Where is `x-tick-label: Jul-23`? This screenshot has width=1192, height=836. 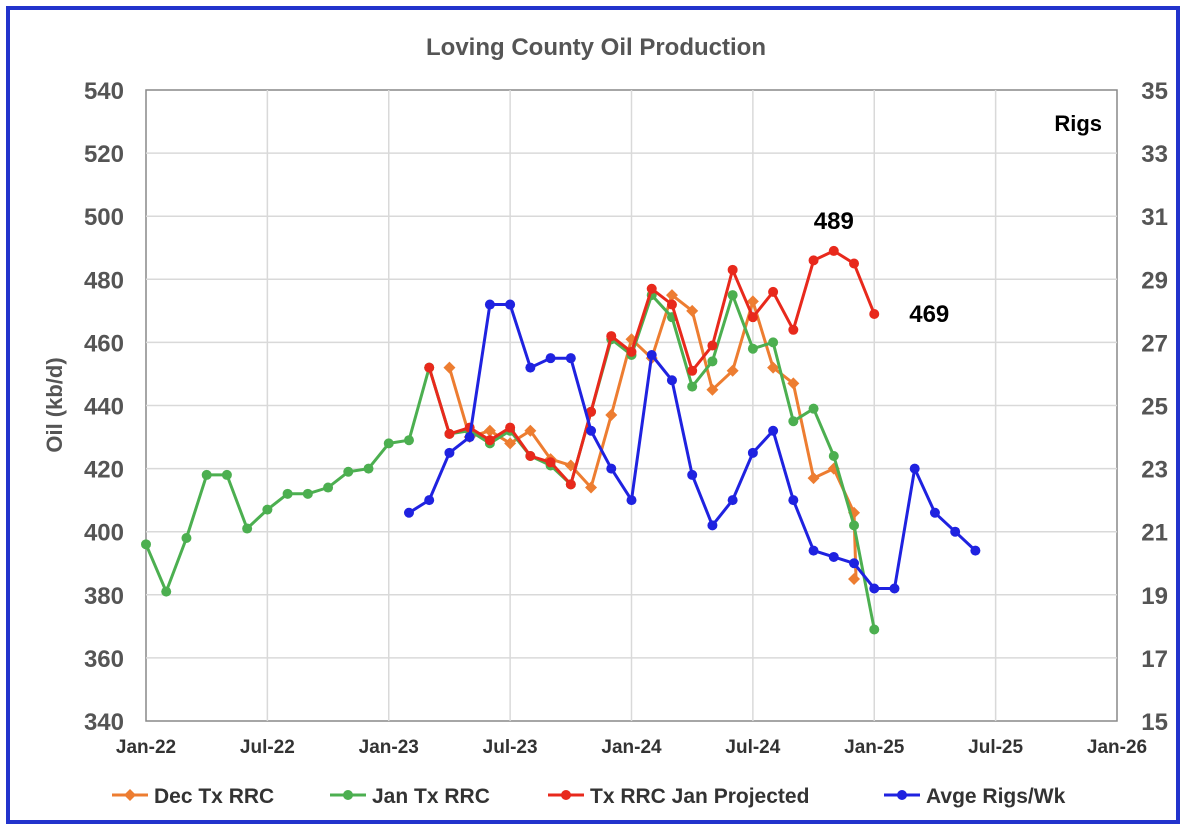 x-tick-label: Jul-23 is located at coordinates (510, 747).